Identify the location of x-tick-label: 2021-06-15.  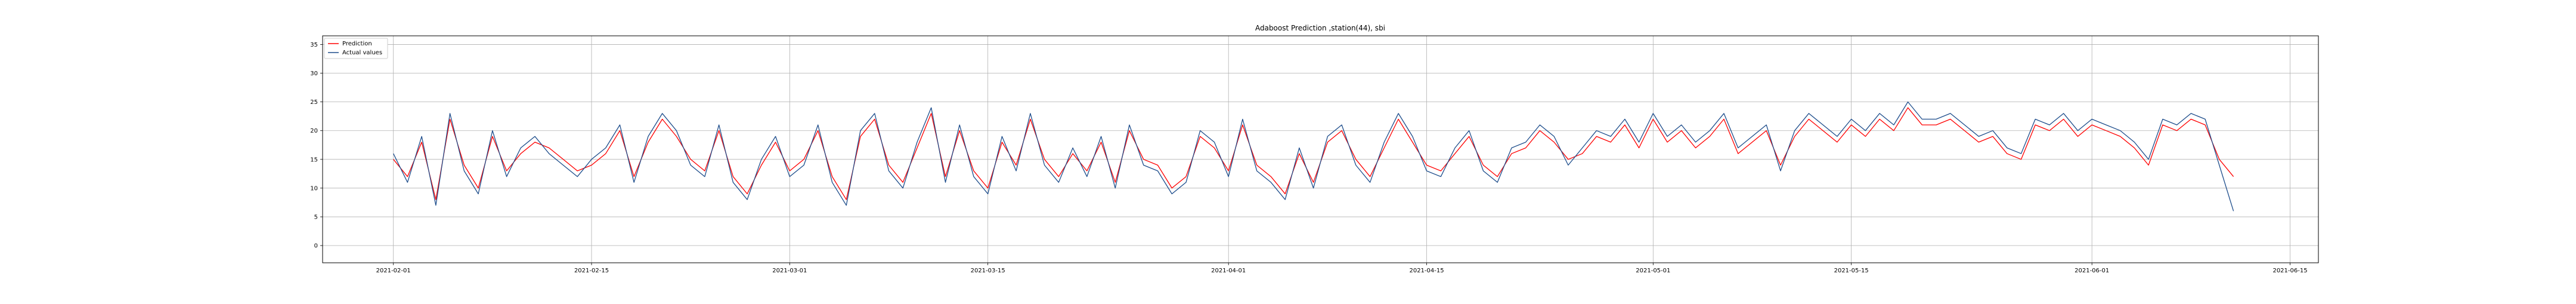
(2289, 271).